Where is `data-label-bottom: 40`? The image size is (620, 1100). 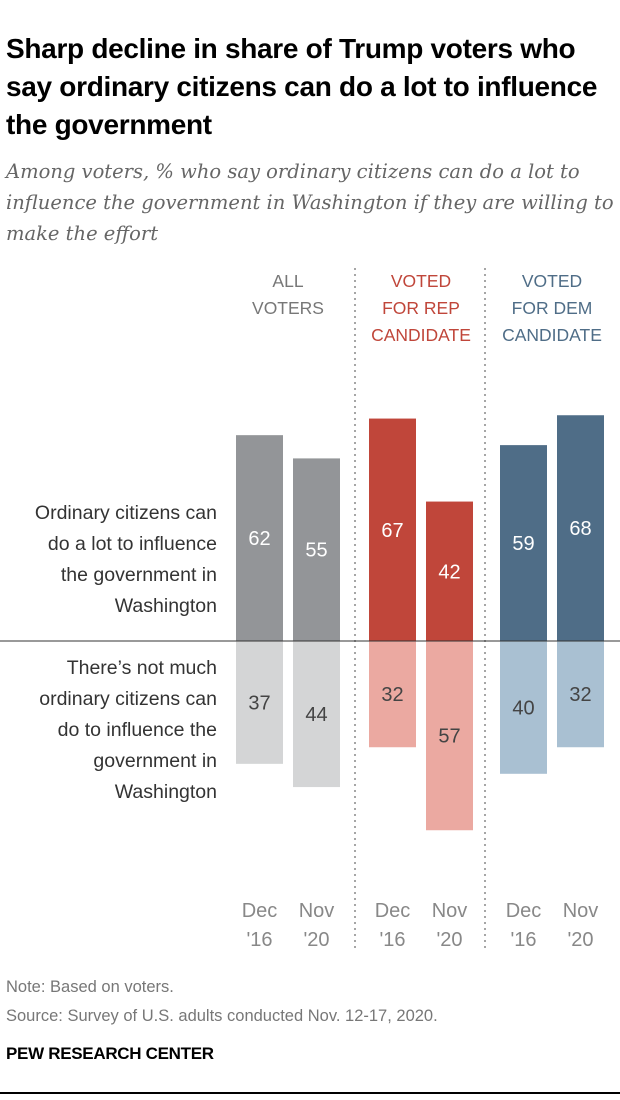
data-label-bottom: 40 is located at coordinates (523, 708).